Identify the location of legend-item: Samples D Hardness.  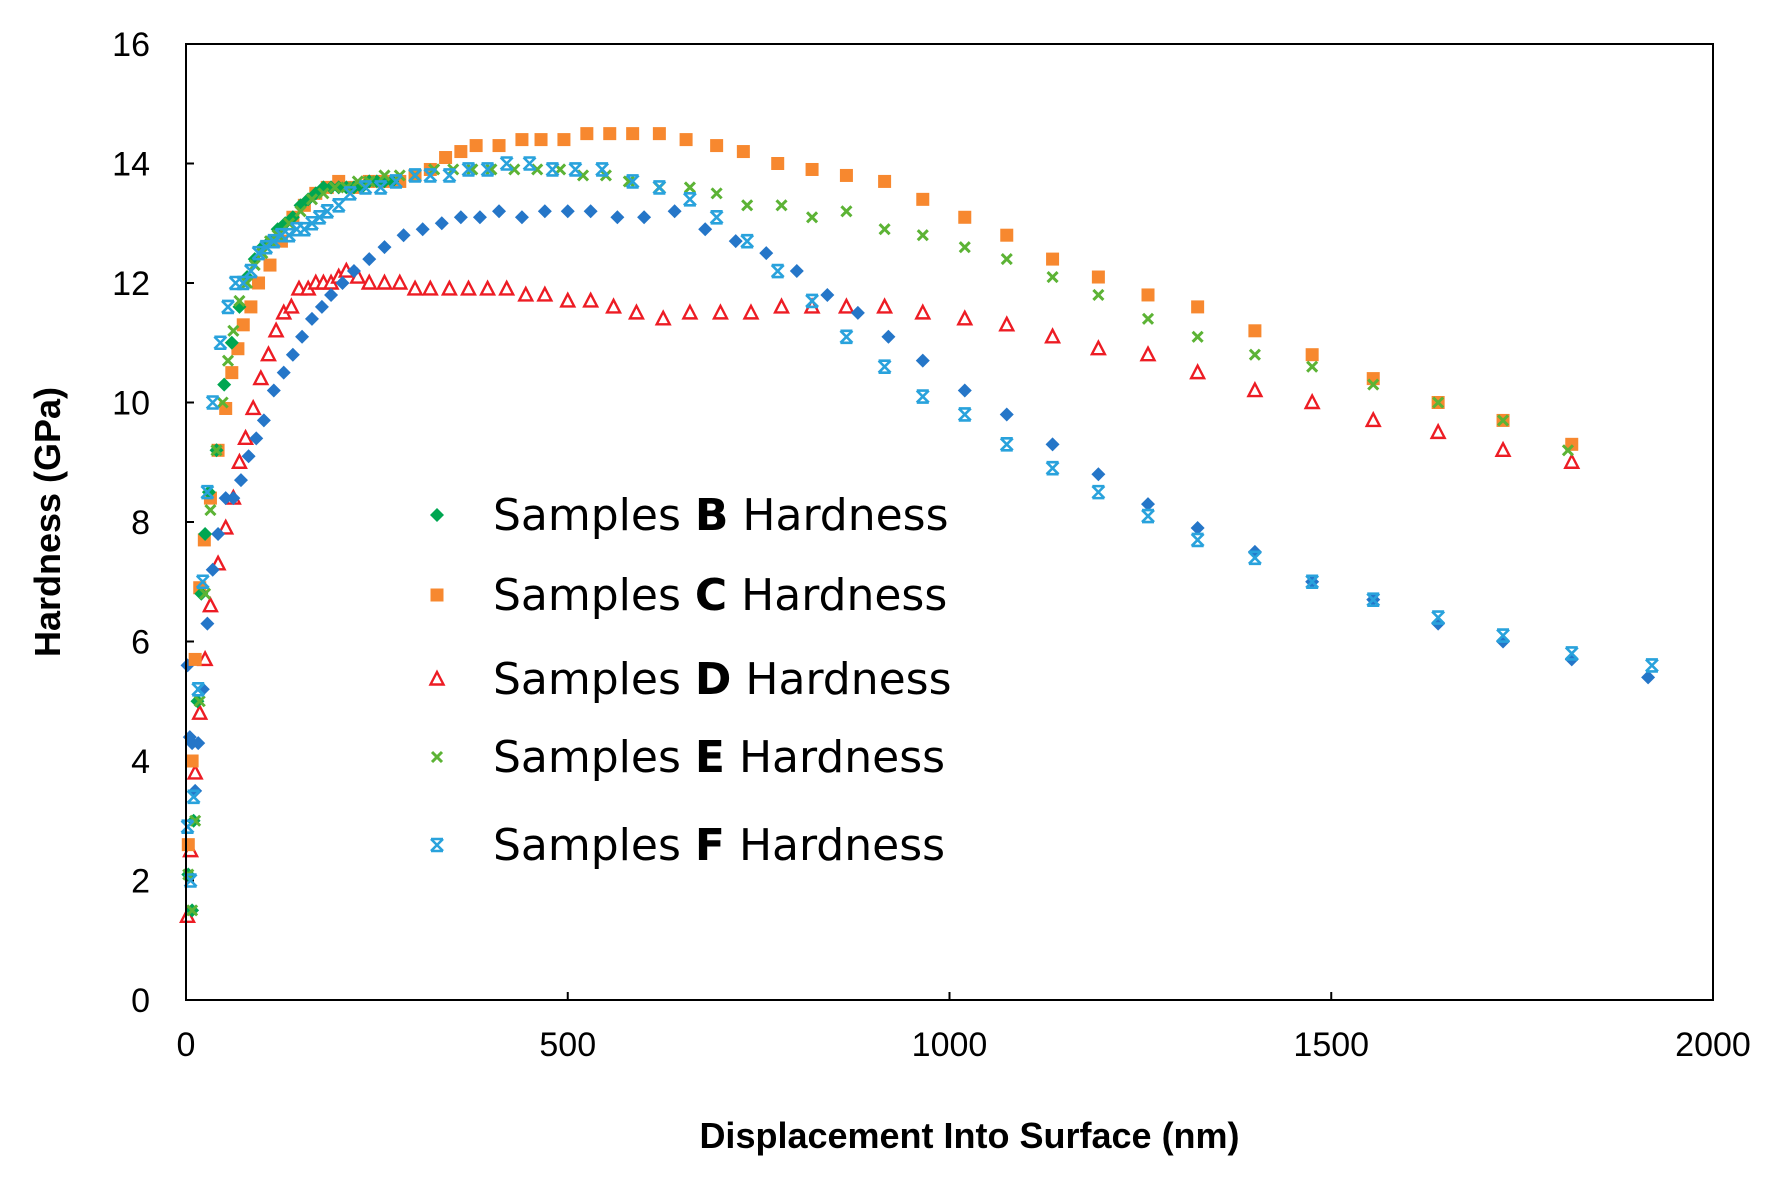
(690, 679).